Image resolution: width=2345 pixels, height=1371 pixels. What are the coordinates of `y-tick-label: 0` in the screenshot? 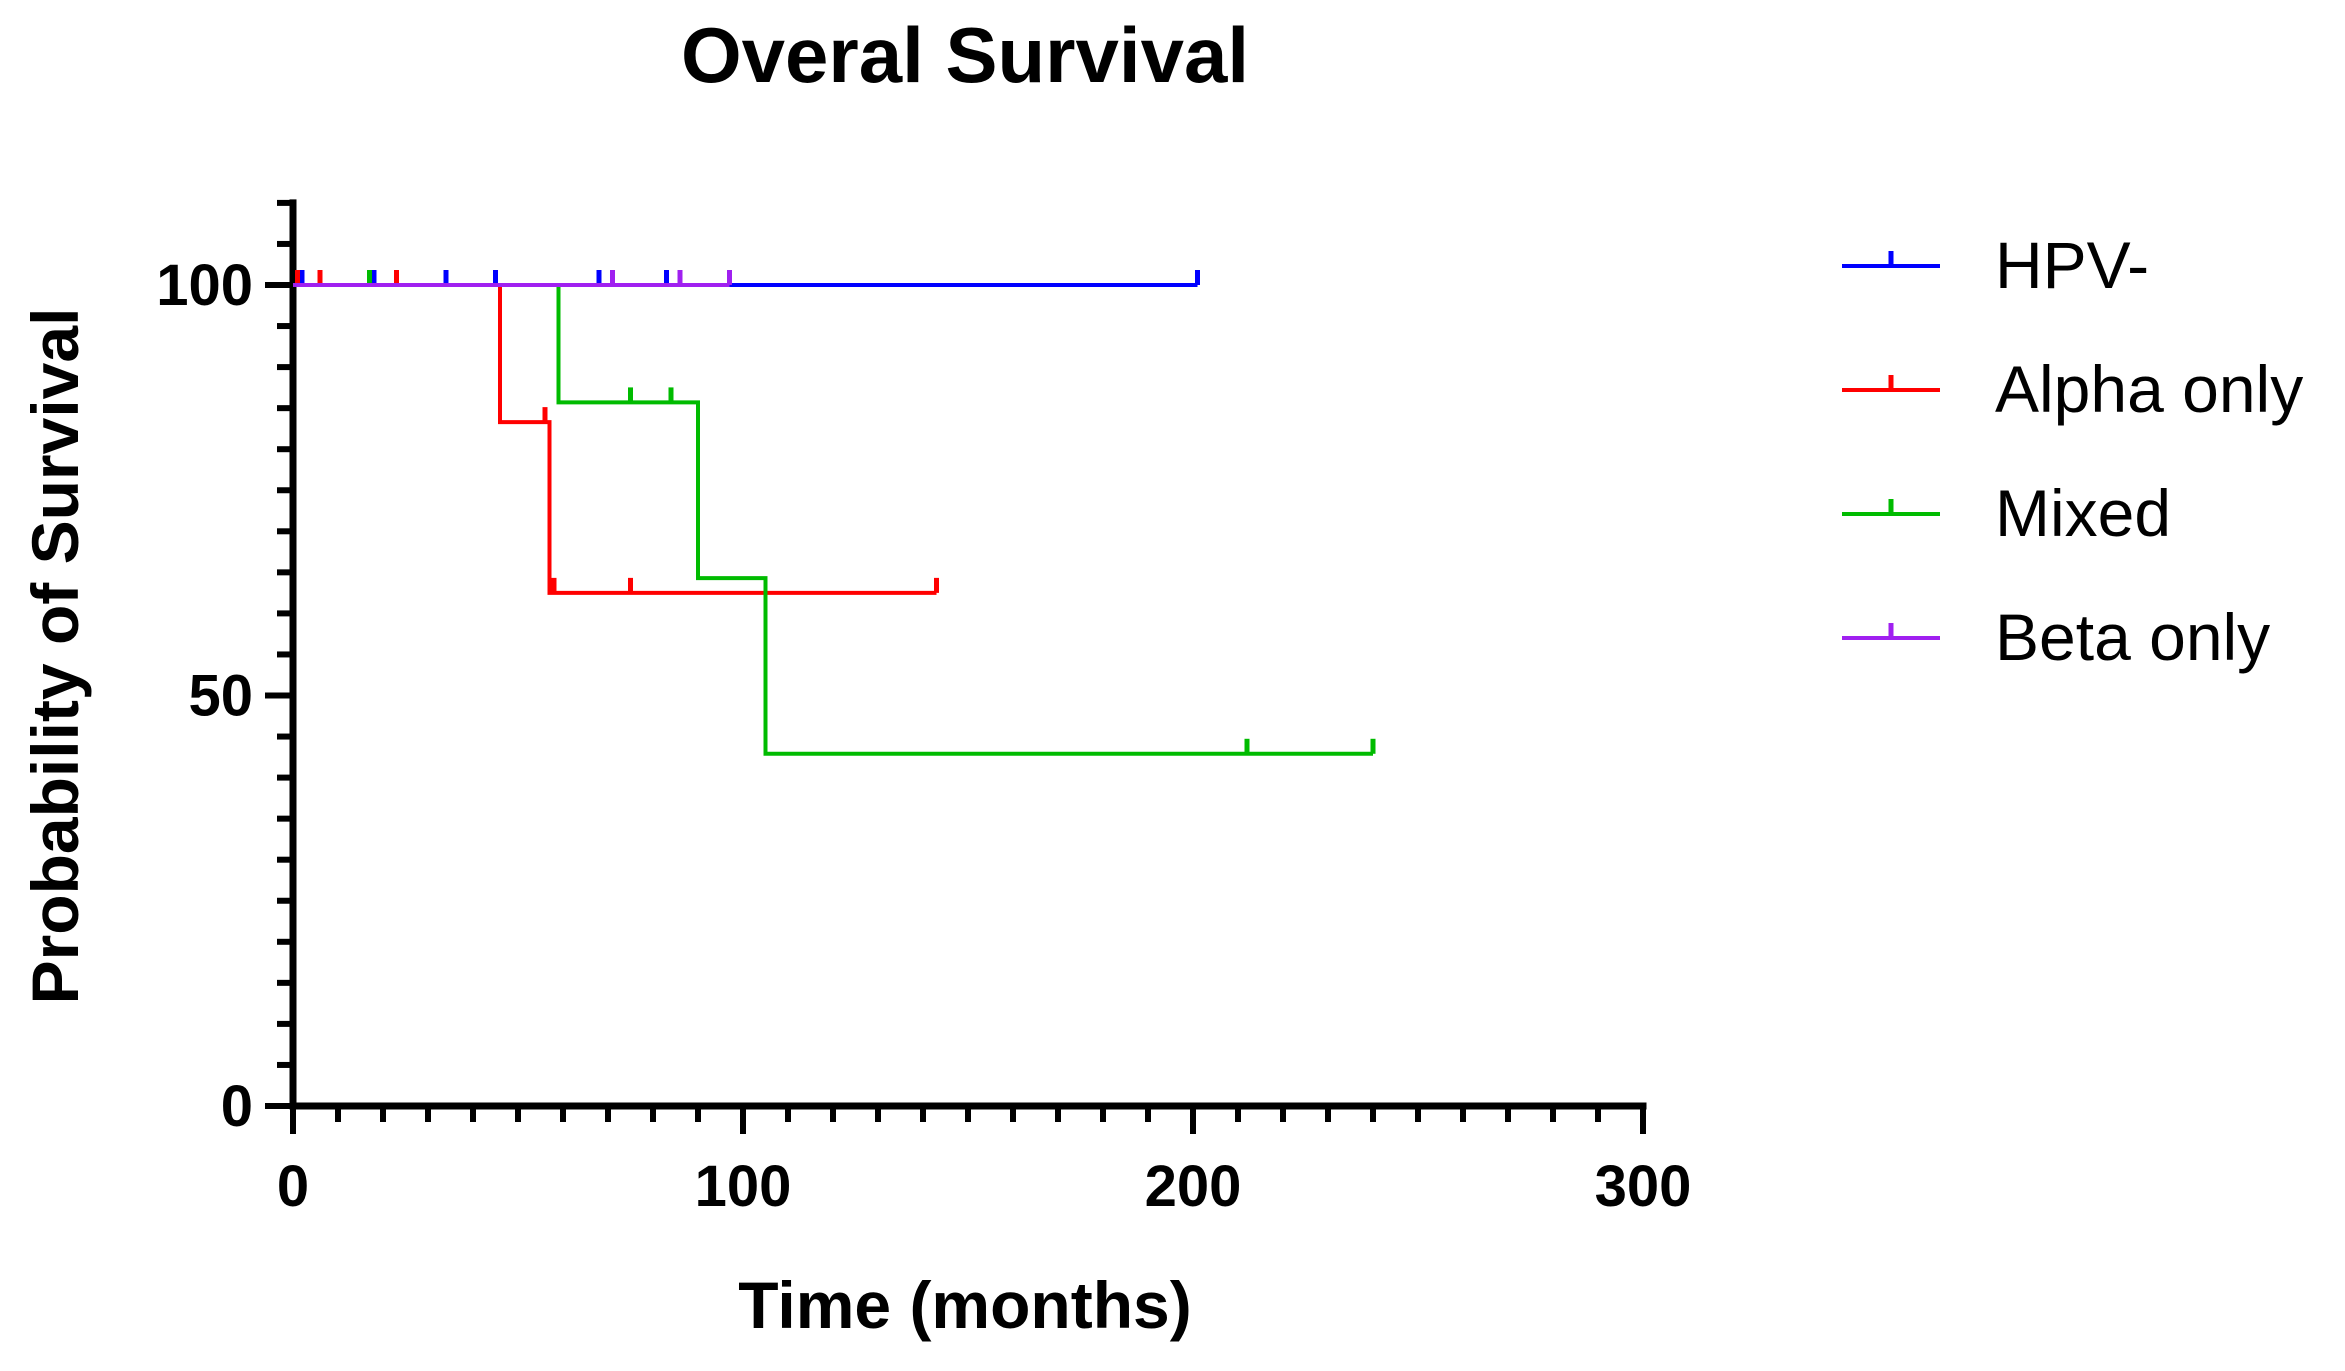 It's located at (237, 1106).